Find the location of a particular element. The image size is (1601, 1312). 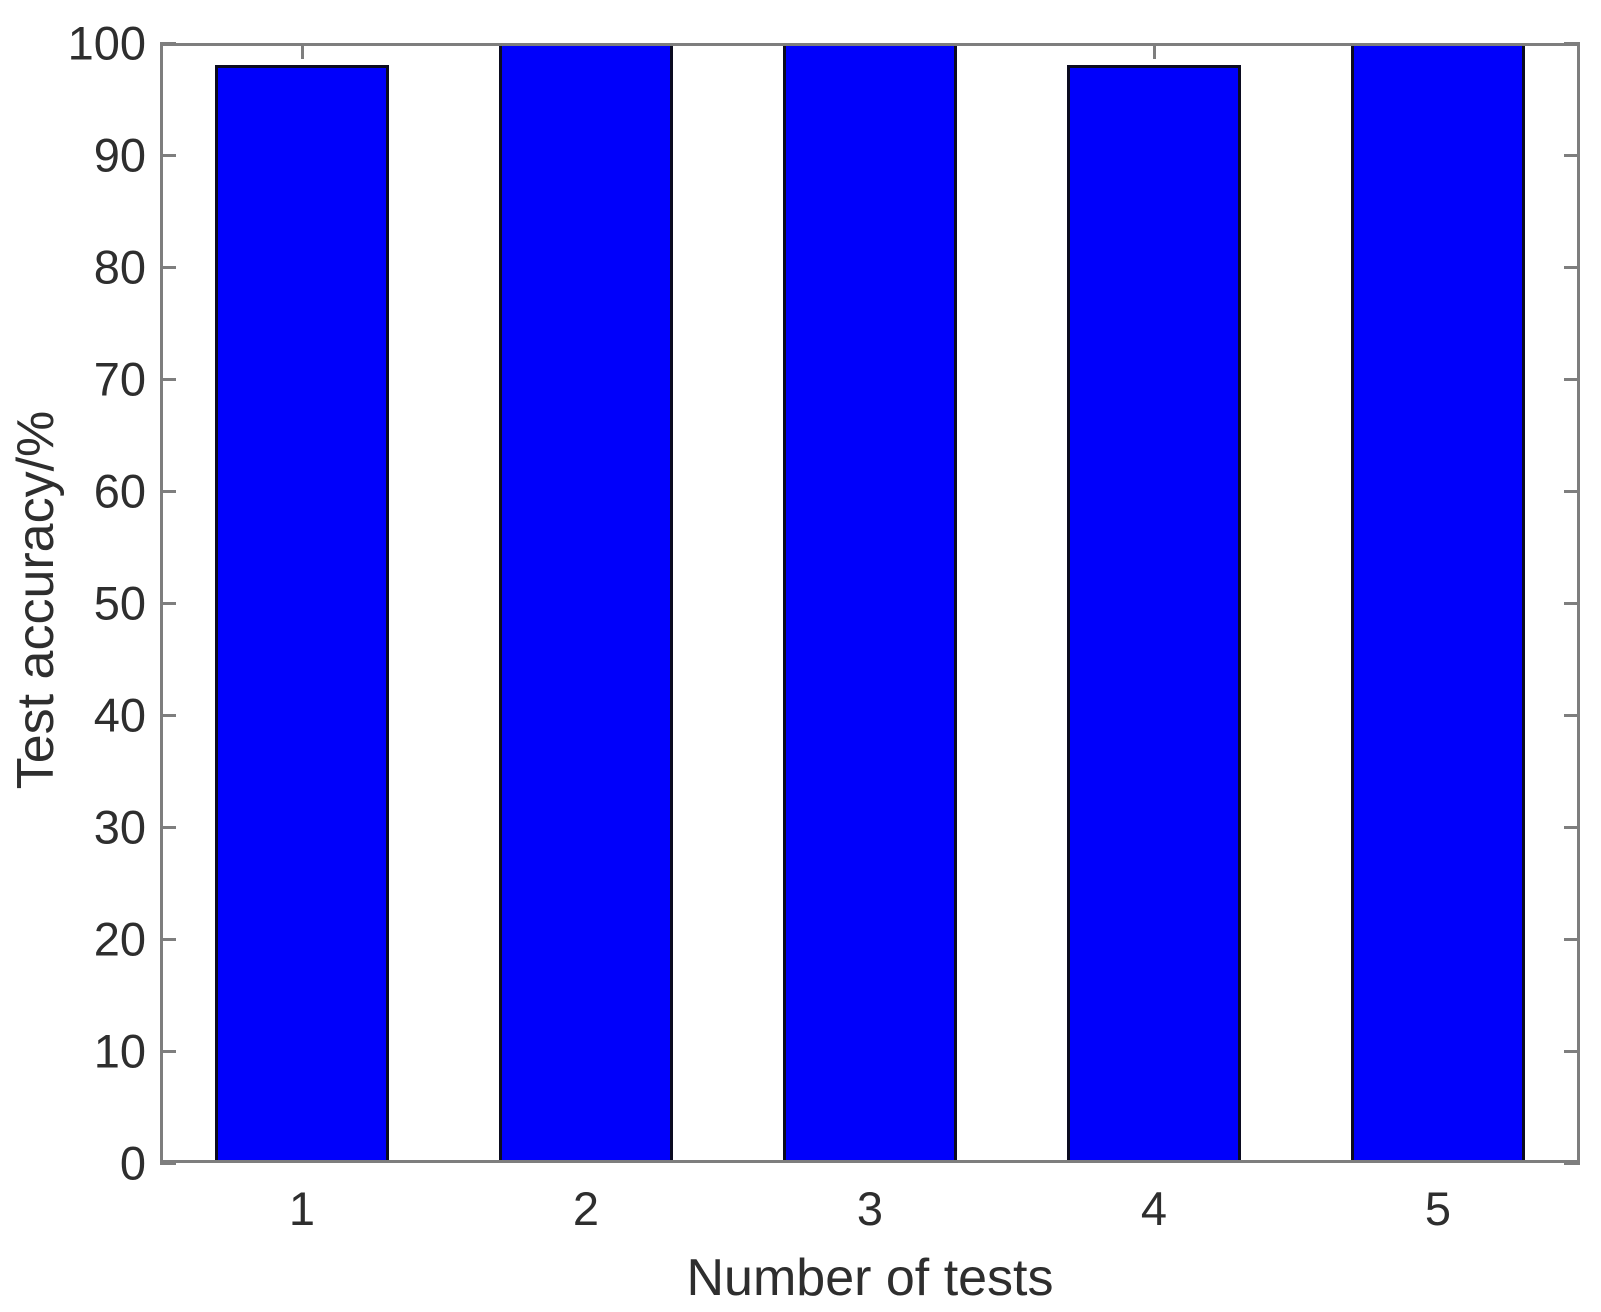

y-tick-label: 100 is located at coordinates (106, 43).